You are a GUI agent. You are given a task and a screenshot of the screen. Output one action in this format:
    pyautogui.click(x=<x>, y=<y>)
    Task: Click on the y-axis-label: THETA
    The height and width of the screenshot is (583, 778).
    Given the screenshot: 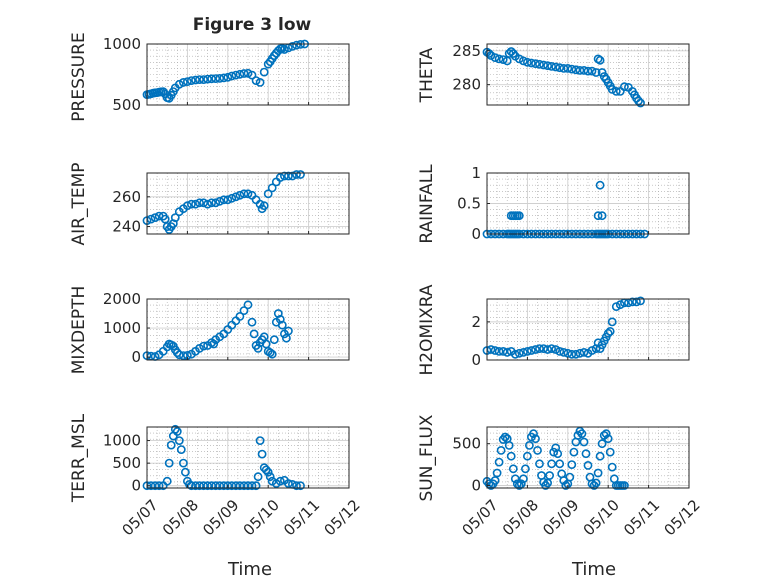 What is the action you would take?
    pyautogui.click(x=427, y=75)
    